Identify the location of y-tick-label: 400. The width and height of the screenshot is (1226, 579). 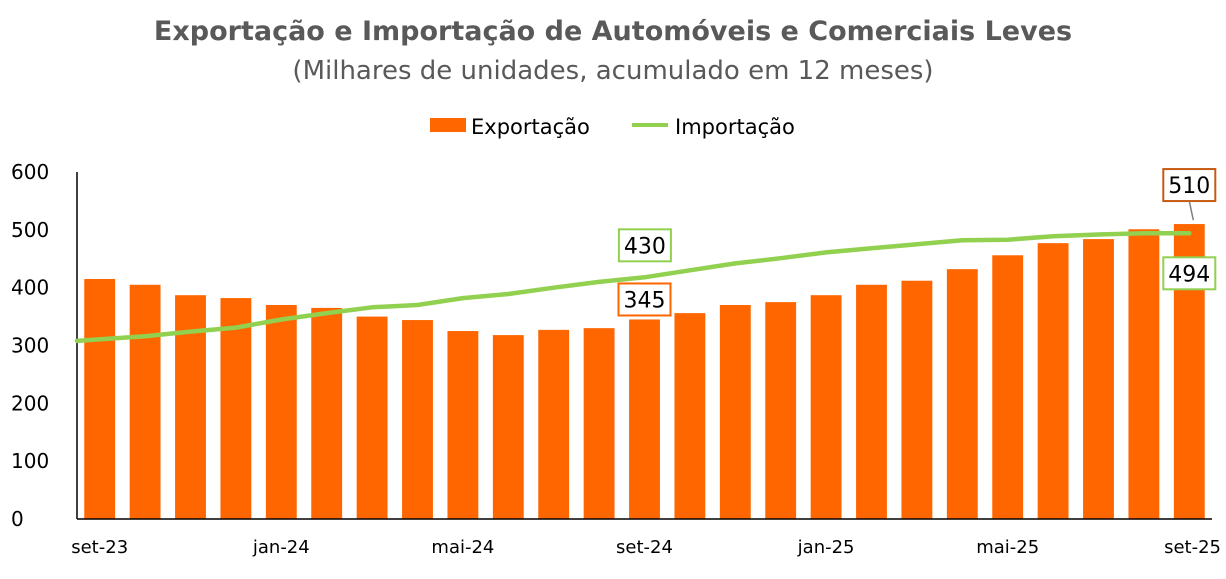
(30, 288).